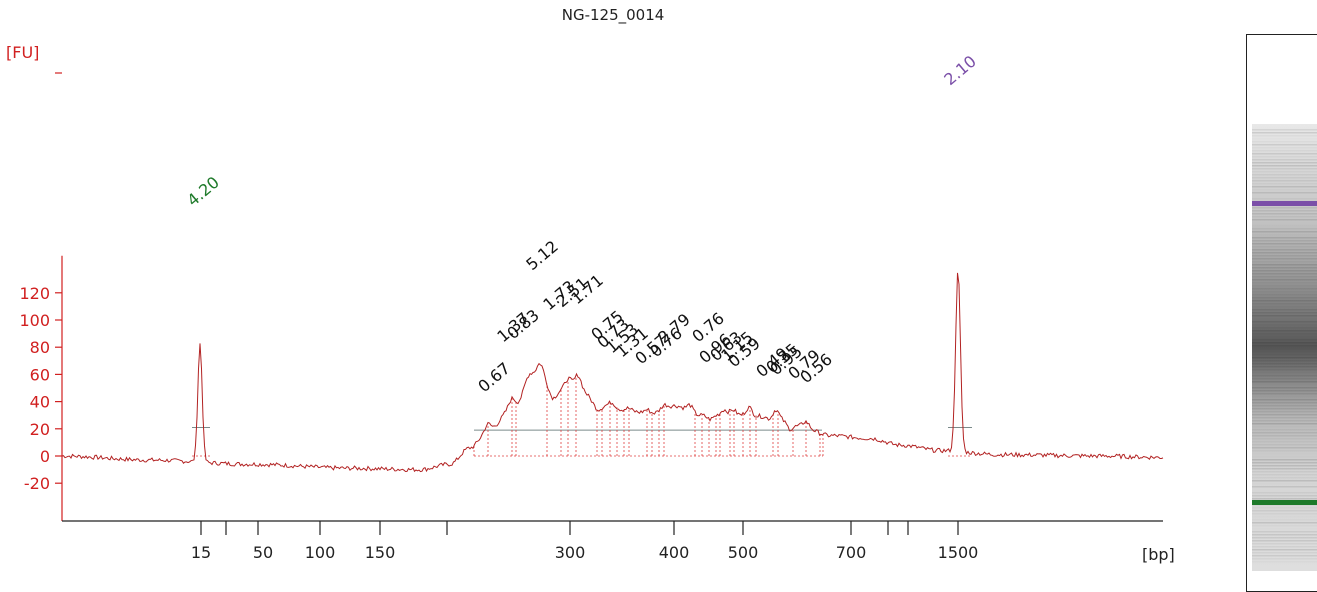 The image size is (1317, 592). I want to click on peak-label: 5.12, so click(542, 255).